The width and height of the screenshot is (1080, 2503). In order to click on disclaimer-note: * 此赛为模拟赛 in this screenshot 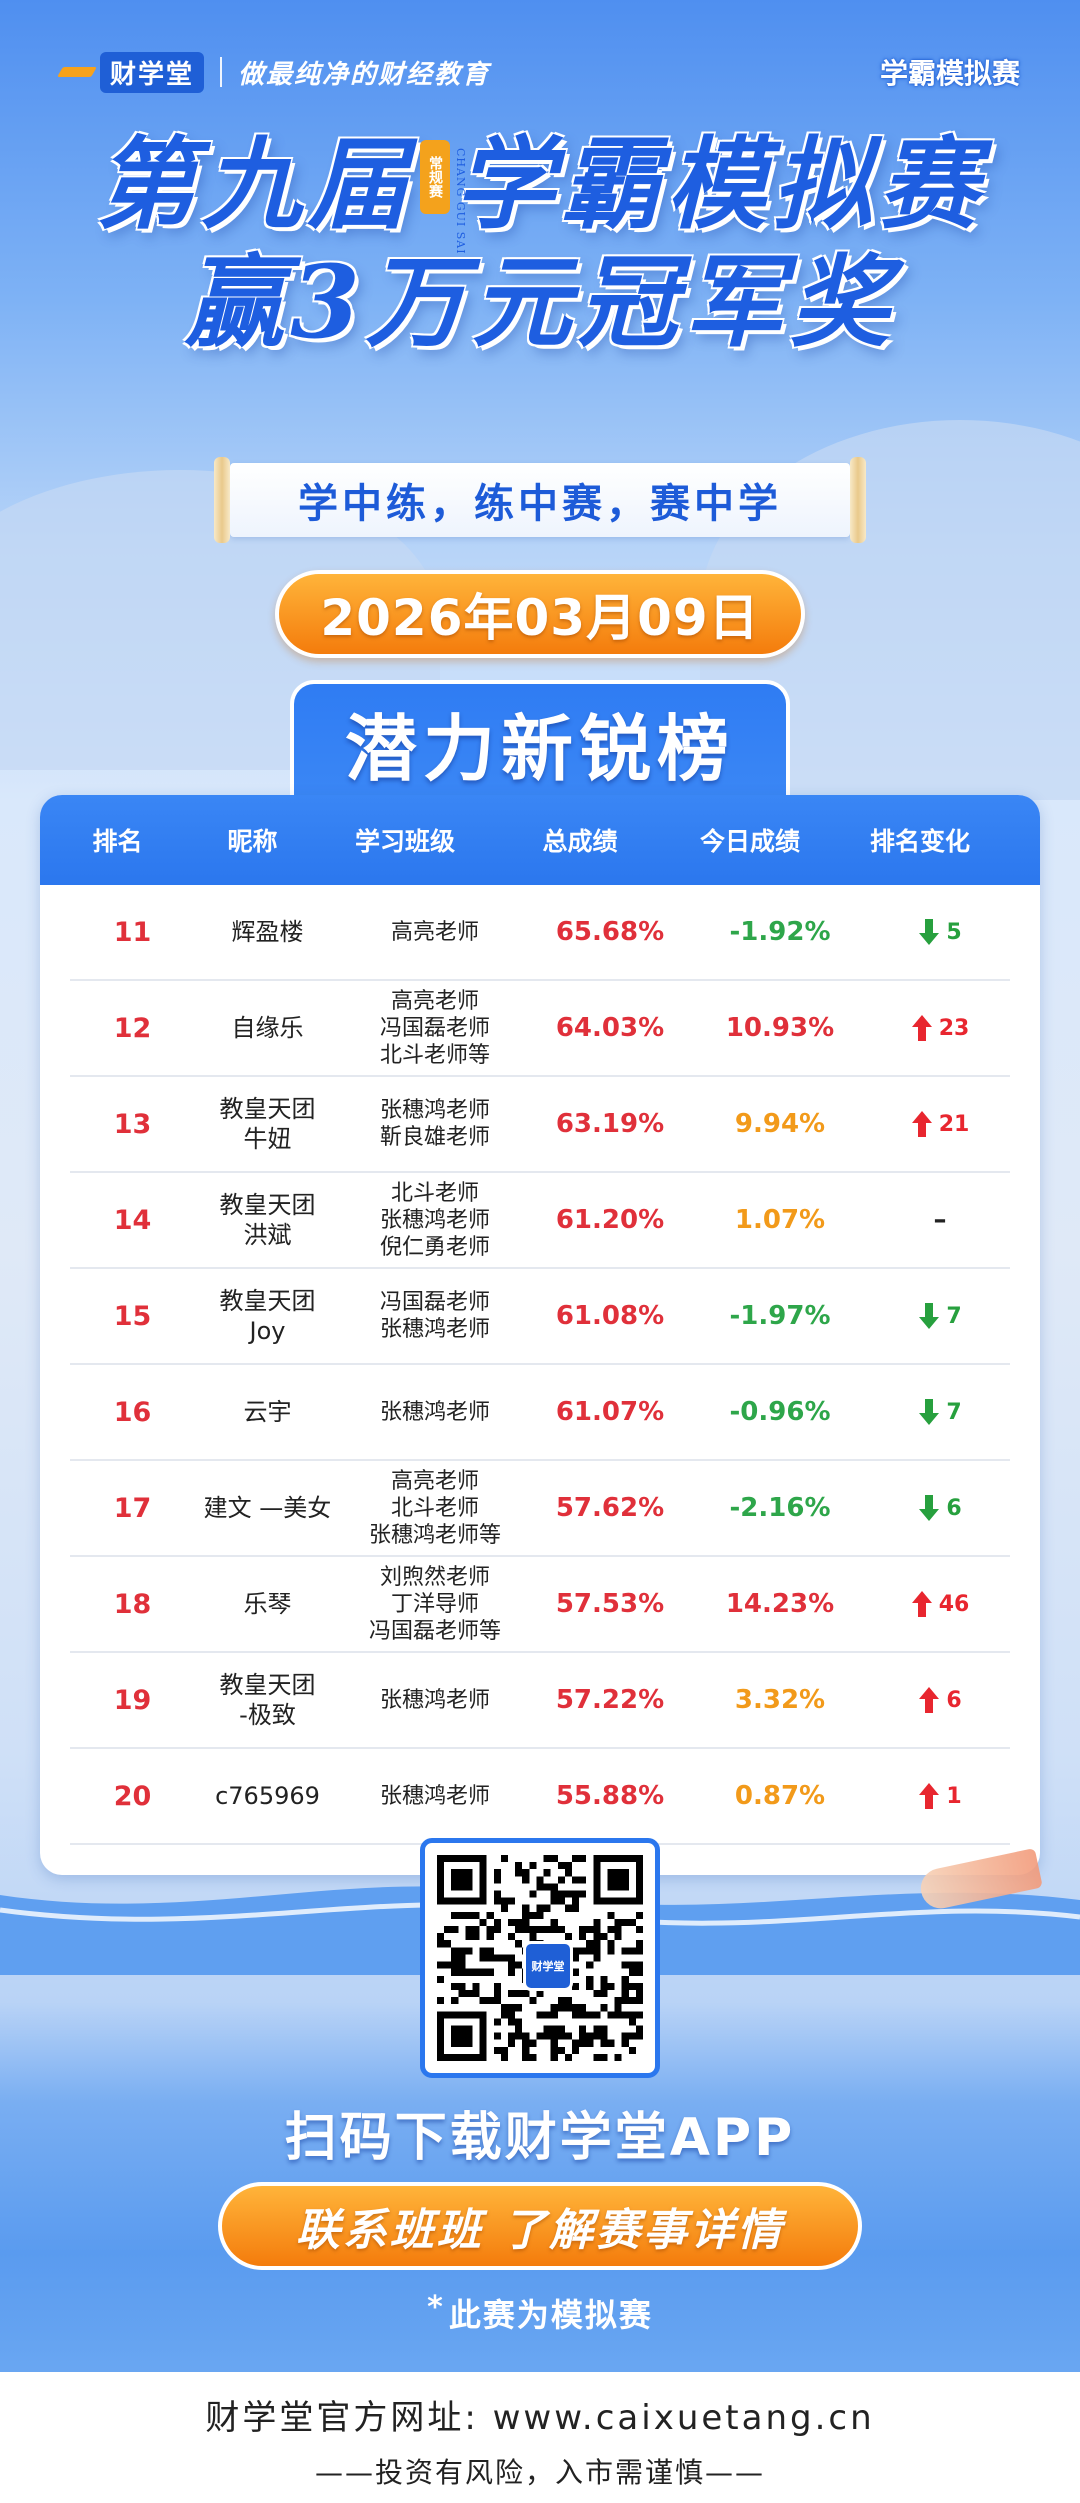, I will do `click(540, 2313)`.